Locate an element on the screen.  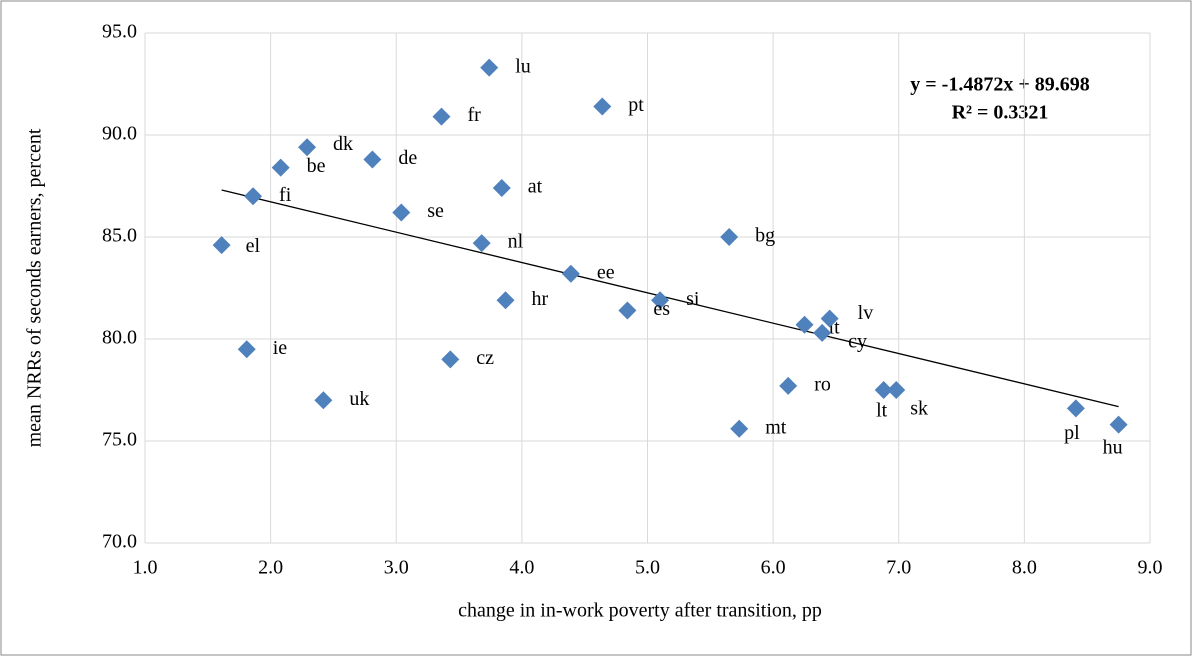
point-label: lu is located at coordinates (523, 66).